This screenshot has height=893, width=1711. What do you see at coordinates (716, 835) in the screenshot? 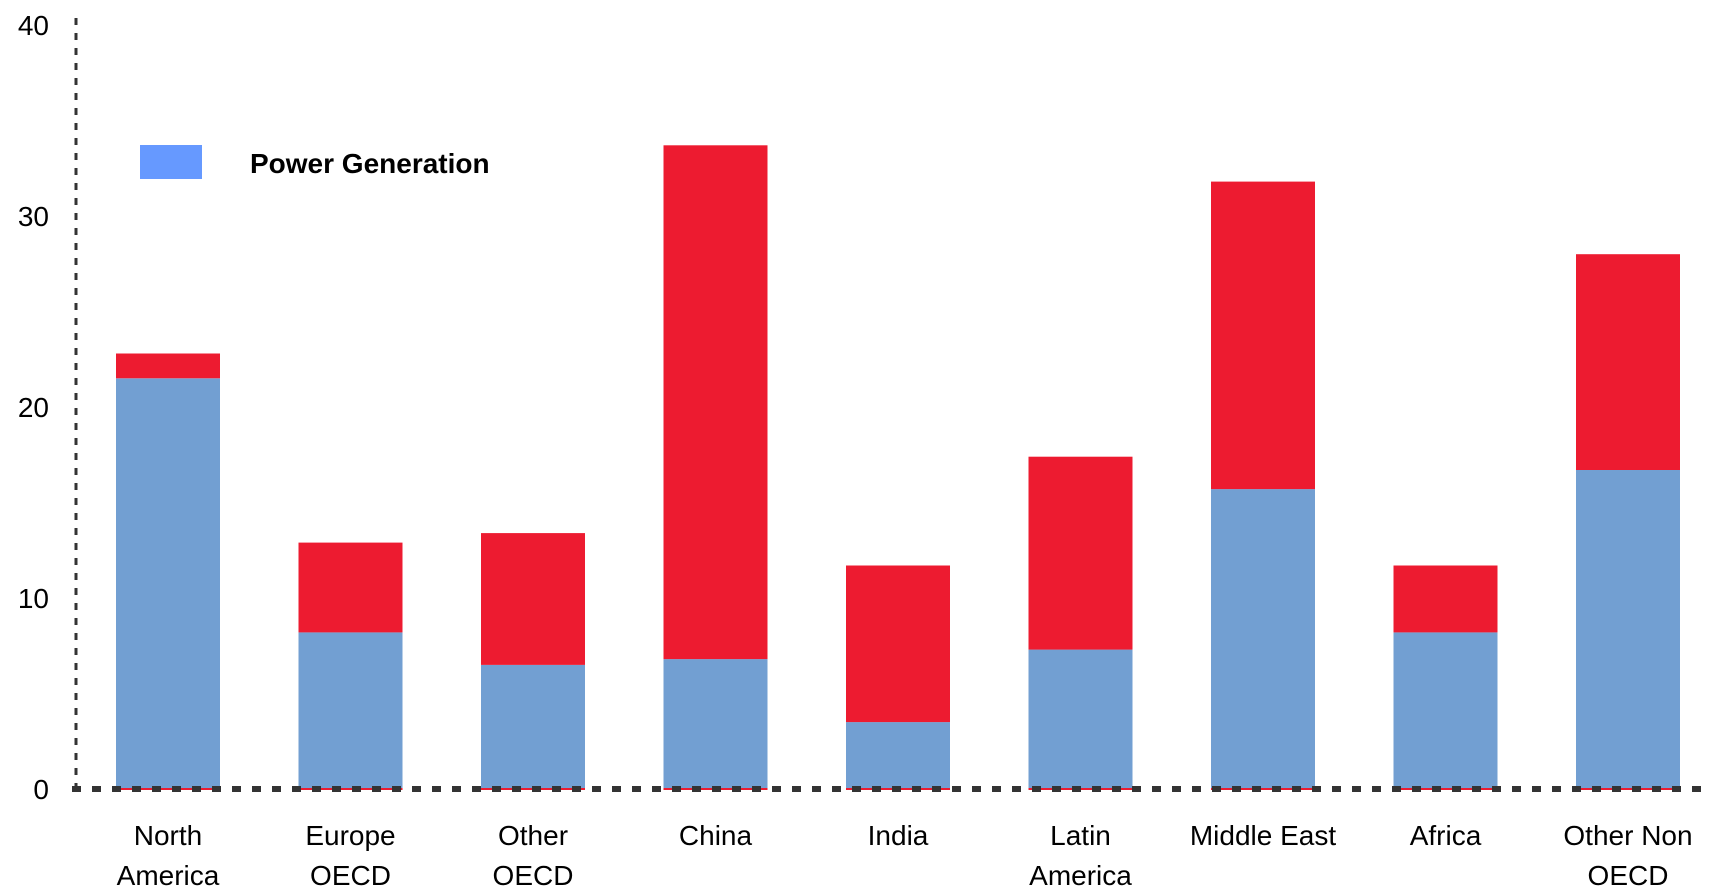
I see `category-label-3: China` at bounding box center [716, 835].